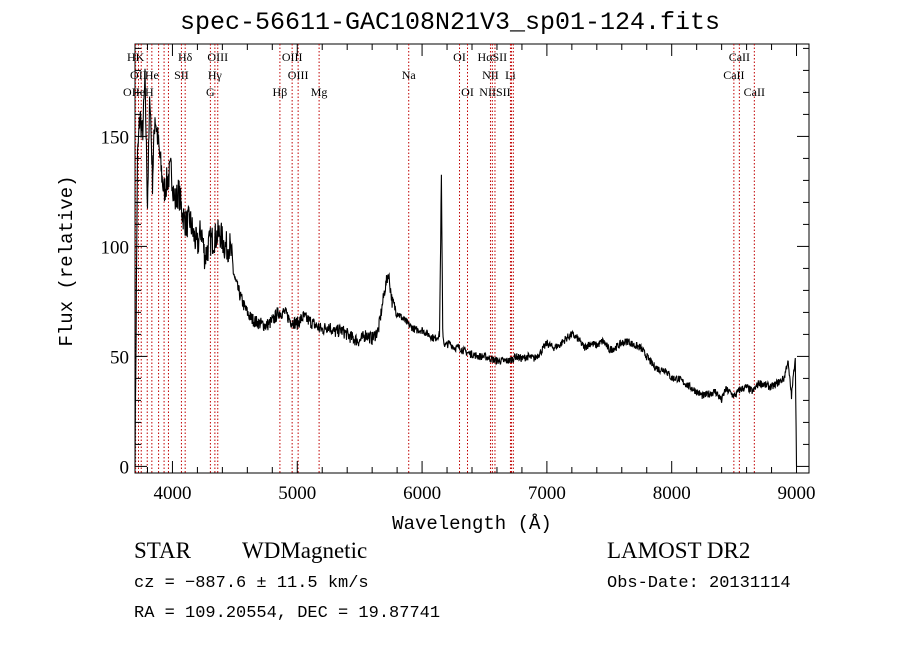  What do you see at coordinates (493, 57) in the screenshot?
I see `line-label: HαSII` at bounding box center [493, 57].